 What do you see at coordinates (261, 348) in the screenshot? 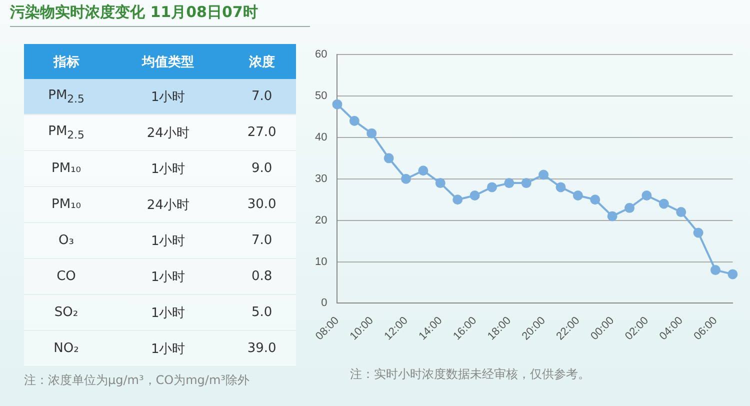
I see `text: 39.0` at bounding box center [261, 348].